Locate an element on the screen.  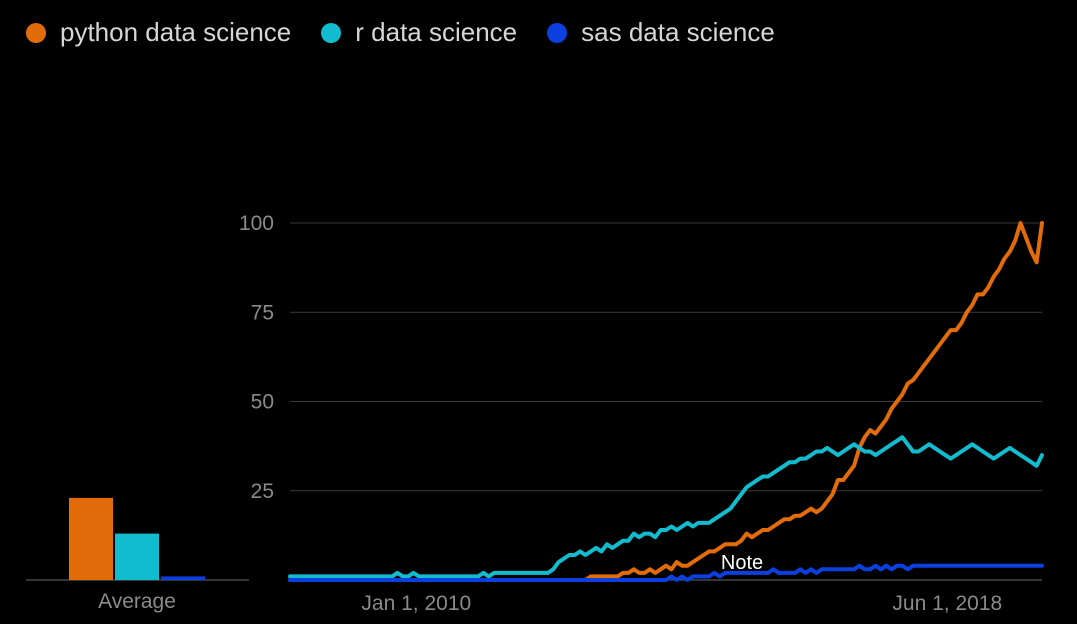
legend-marker-python is located at coordinates (36, 32).